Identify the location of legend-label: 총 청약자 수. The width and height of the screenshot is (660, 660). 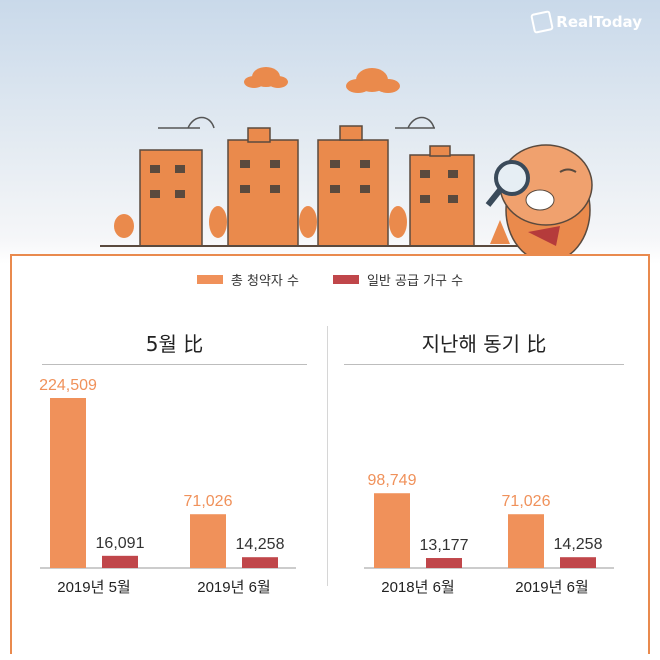
(264, 281).